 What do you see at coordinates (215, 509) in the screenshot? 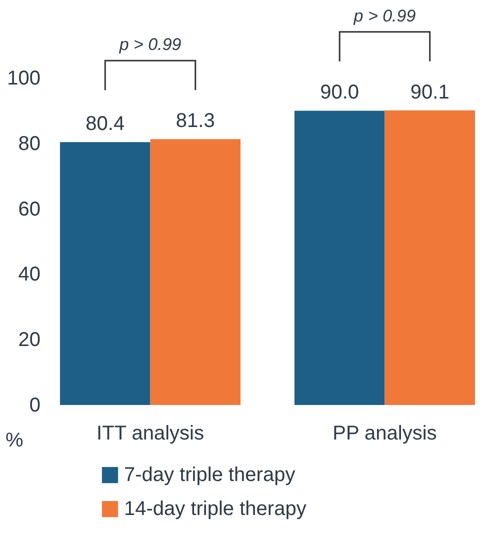
I see `legend-label: 14-day triple therapy` at bounding box center [215, 509].